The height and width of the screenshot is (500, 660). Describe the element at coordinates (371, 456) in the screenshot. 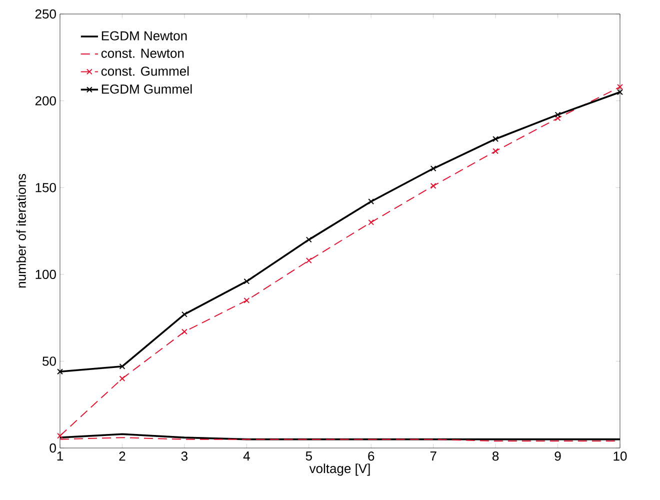

I see `x-tick-label: 6` at that location.